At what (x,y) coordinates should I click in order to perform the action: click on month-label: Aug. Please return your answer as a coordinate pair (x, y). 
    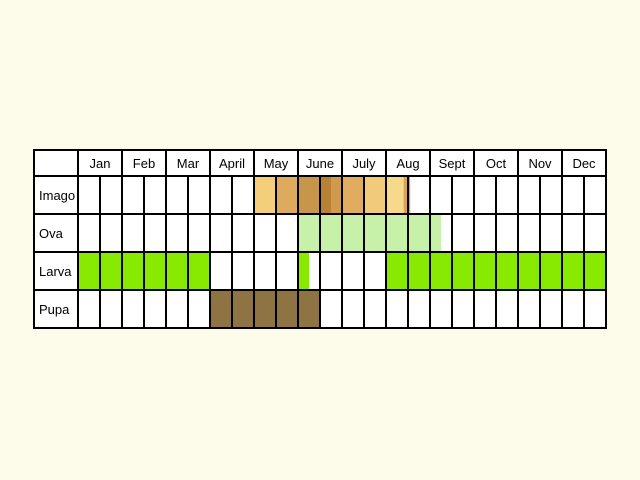
    Looking at the image, I should click on (407, 163).